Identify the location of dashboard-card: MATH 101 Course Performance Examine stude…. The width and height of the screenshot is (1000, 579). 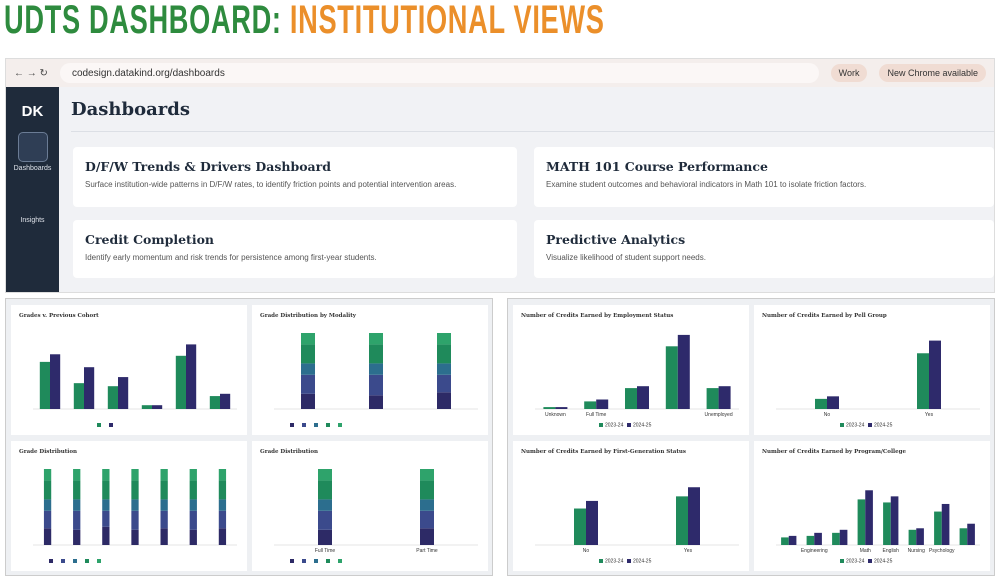
(764, 177).